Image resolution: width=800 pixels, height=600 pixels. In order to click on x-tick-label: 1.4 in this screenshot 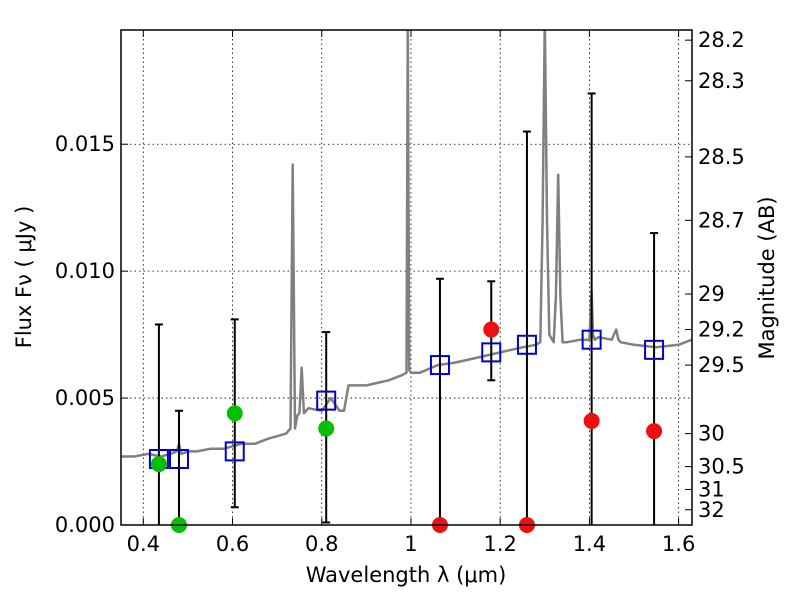, I will do `click(589, 544)`.